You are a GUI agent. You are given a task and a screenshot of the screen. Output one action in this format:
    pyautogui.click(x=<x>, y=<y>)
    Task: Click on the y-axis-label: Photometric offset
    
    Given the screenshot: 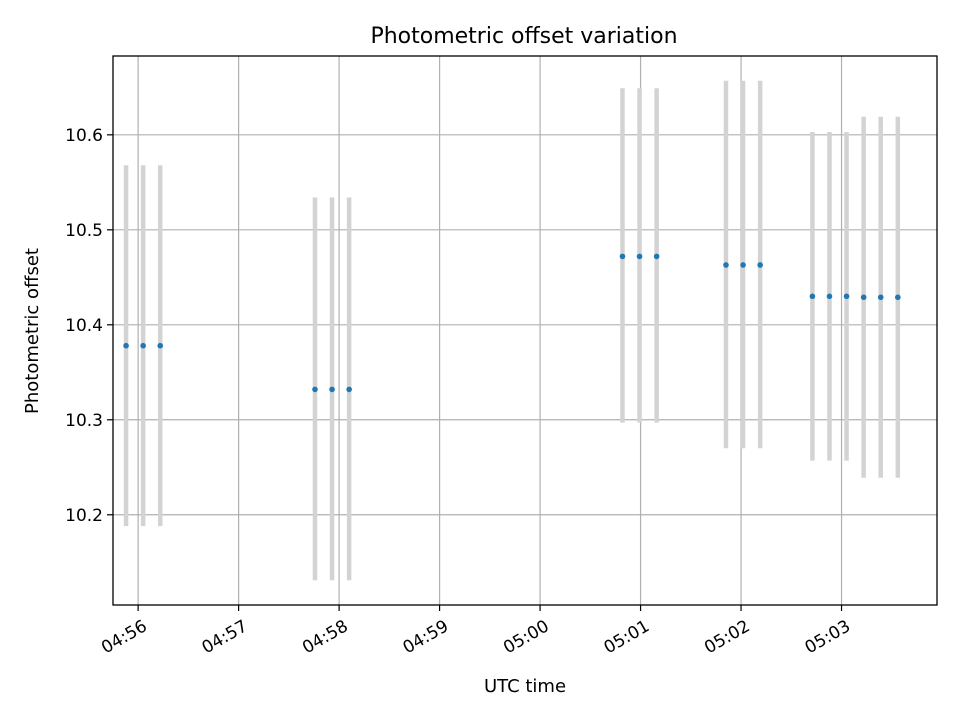 What is the action you would take?
    pyautogui.click(x=32, y=331)
    